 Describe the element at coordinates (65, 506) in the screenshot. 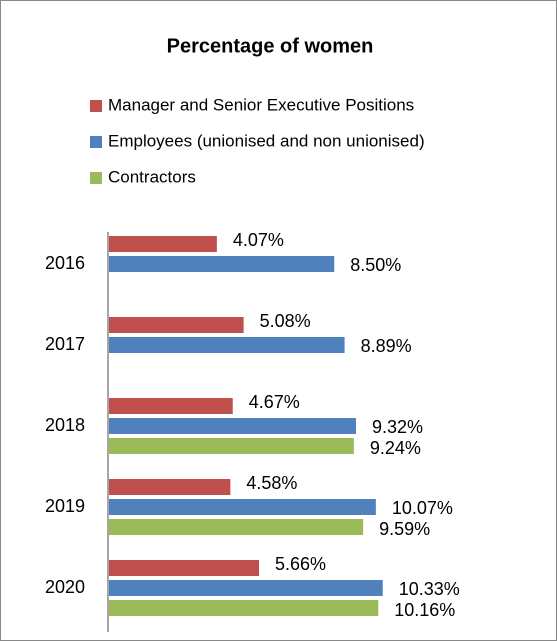

I see `y-tick-label: 2019` at that location.